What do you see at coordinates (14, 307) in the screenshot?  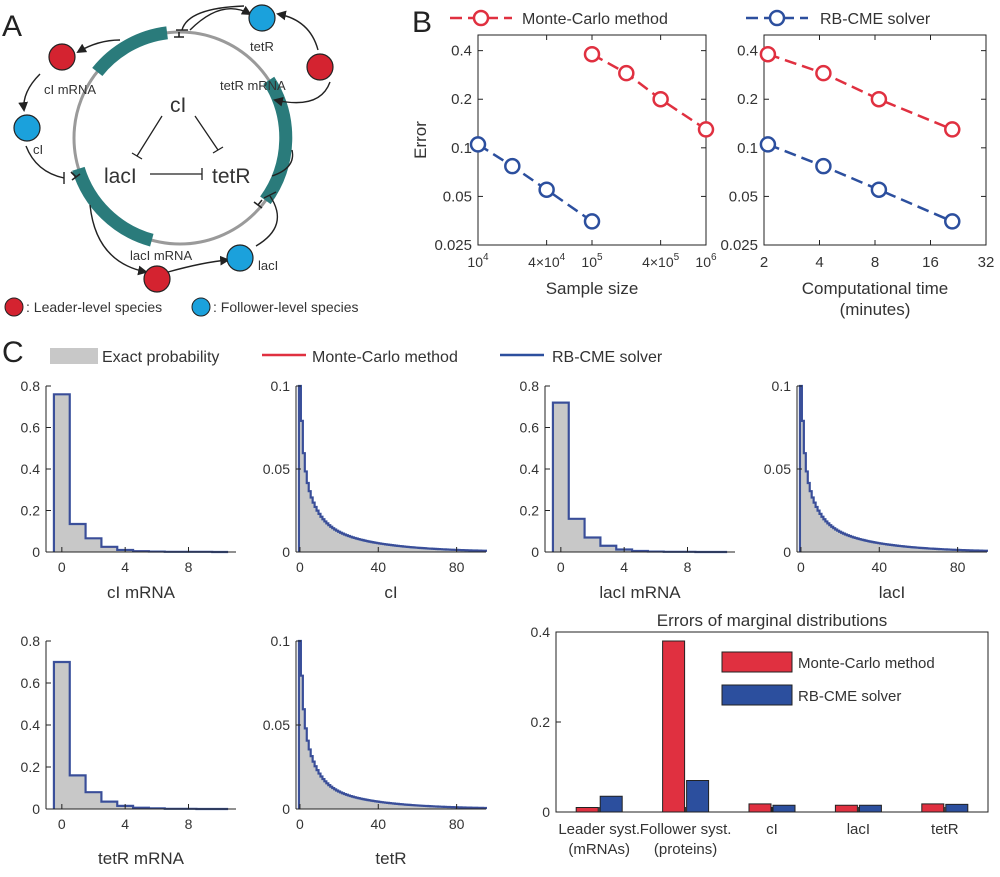 I see `legend-leader-dot` at bounding box center [14, 307].